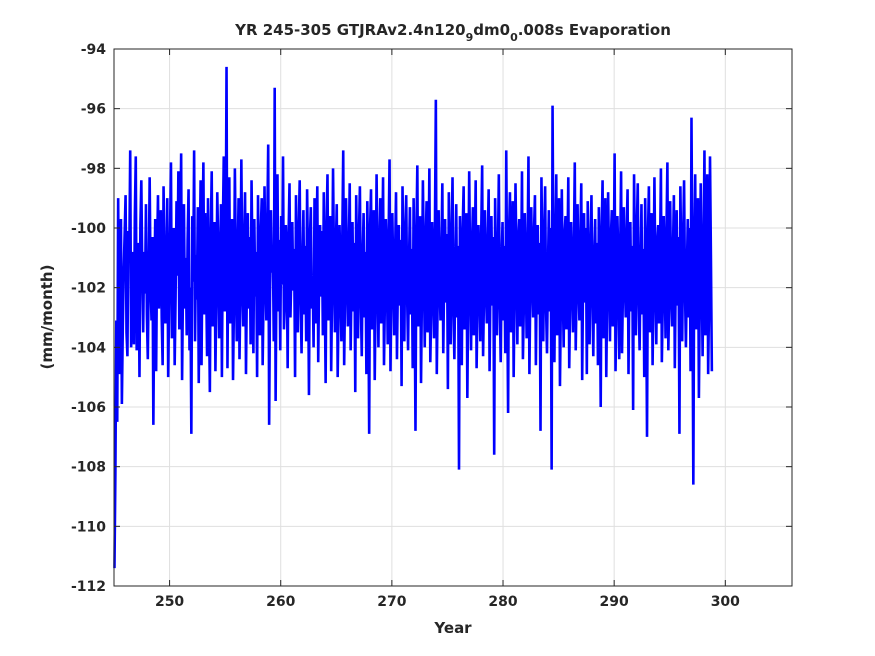 This screenshot has height=656, width=875. Describe the element at coordinates (88, 527) in the screenshot. I see `y-tick-label: -110` at that location.